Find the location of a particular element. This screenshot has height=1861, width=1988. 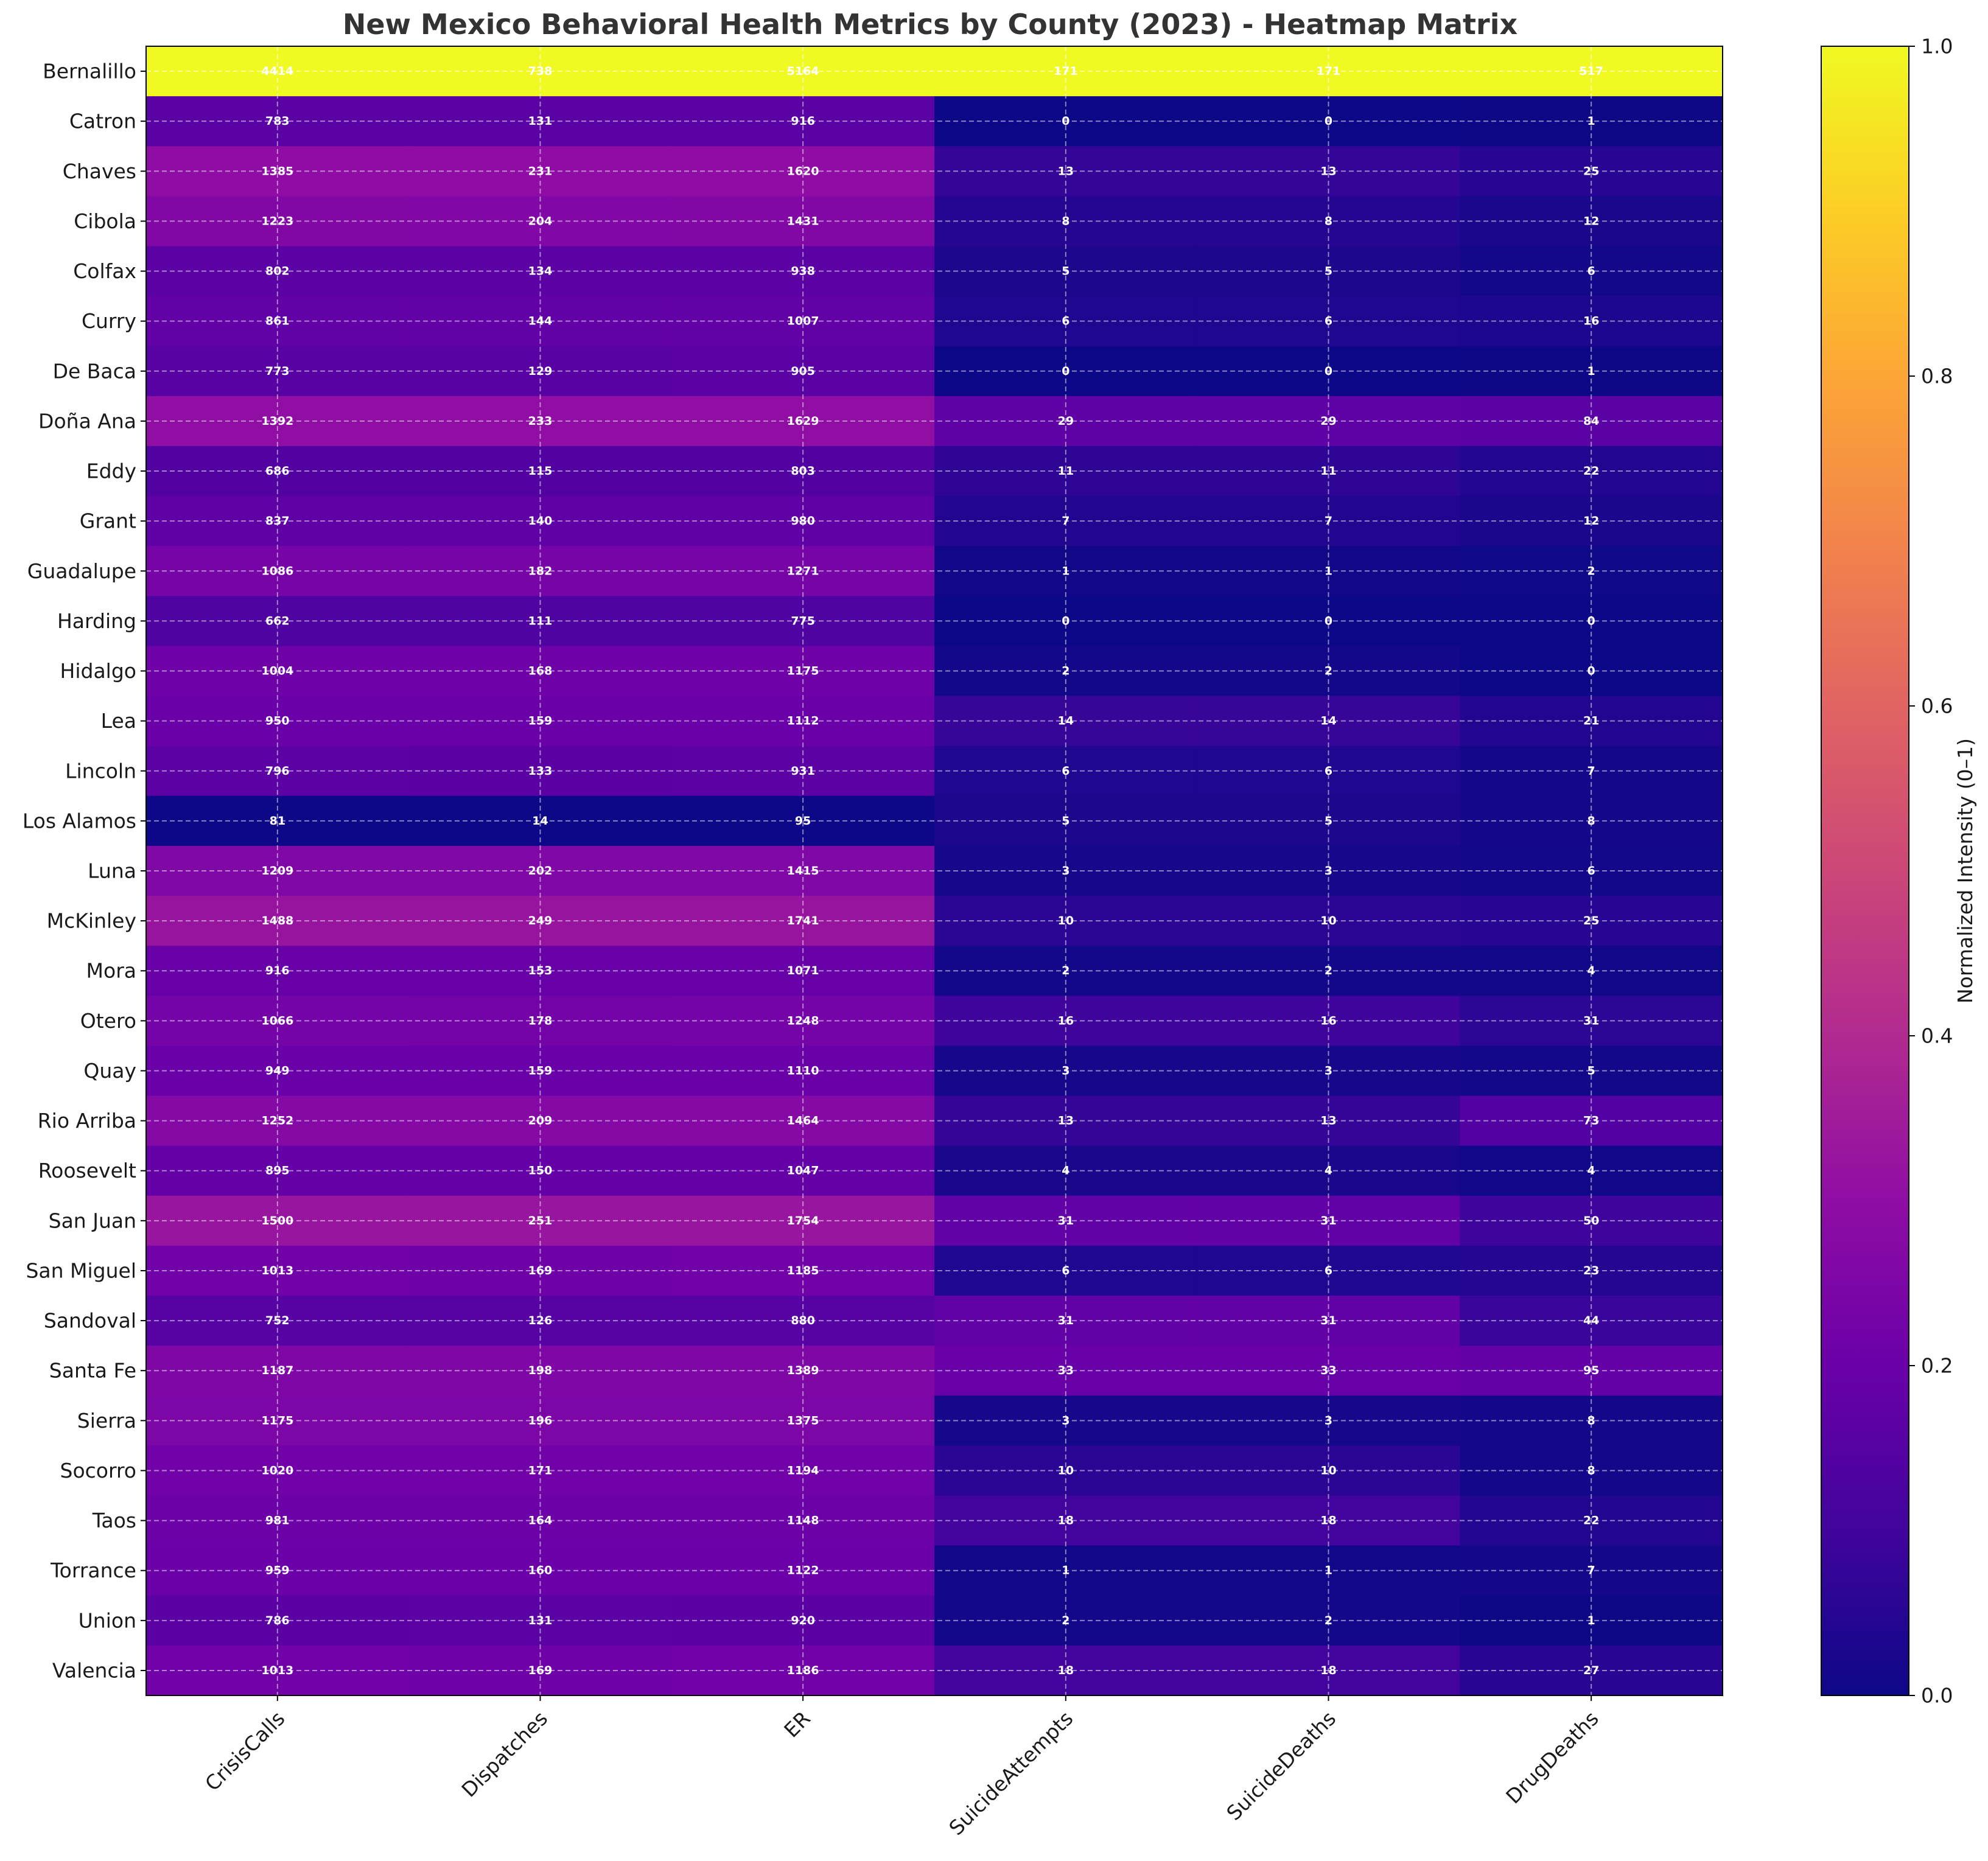

y-tick-label: Sierra is located at coordinates (106, 1421).